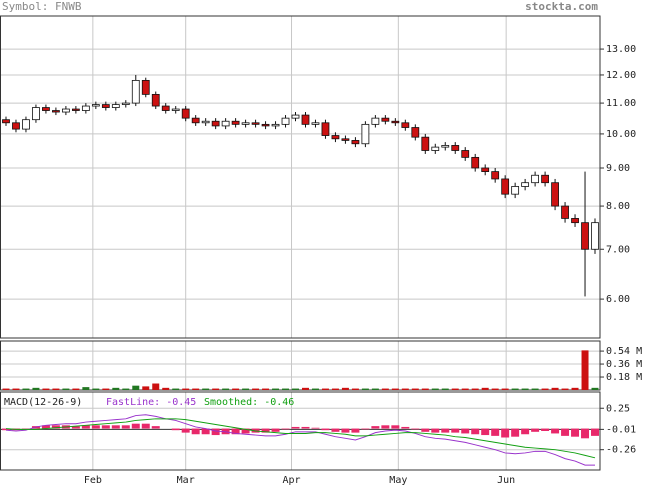  What do you see at coordinates (561, 6) in the screenshot?
I see `site-label: stockta.com` at bounding box center [561, 6].